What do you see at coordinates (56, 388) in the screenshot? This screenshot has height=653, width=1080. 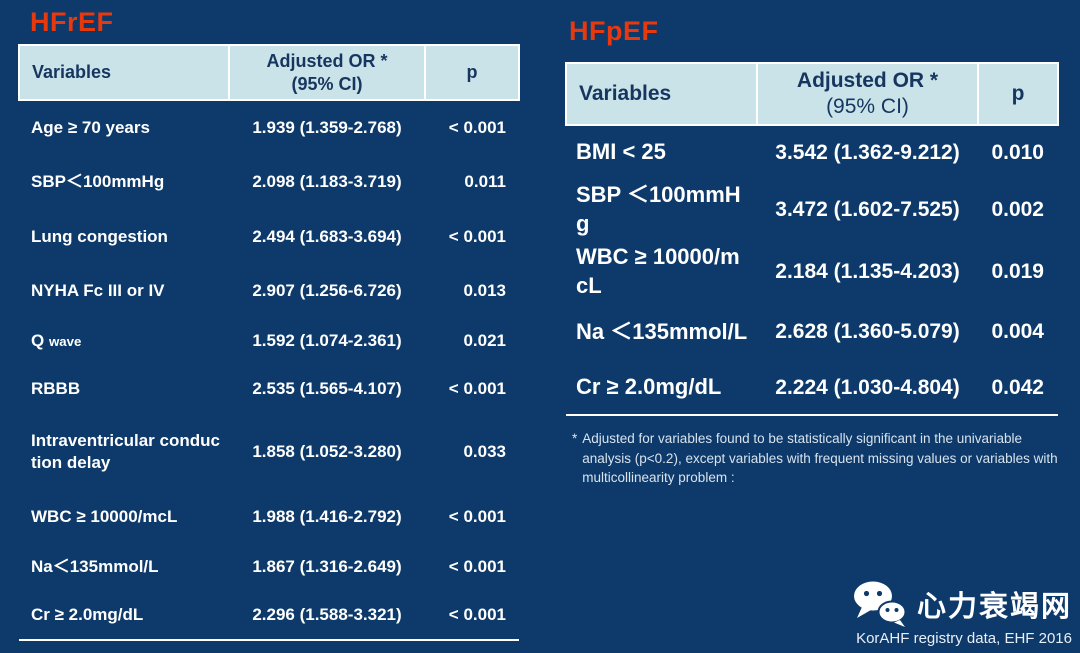 I see `variable-cell: RBBB` at bounding box center [56, 388].